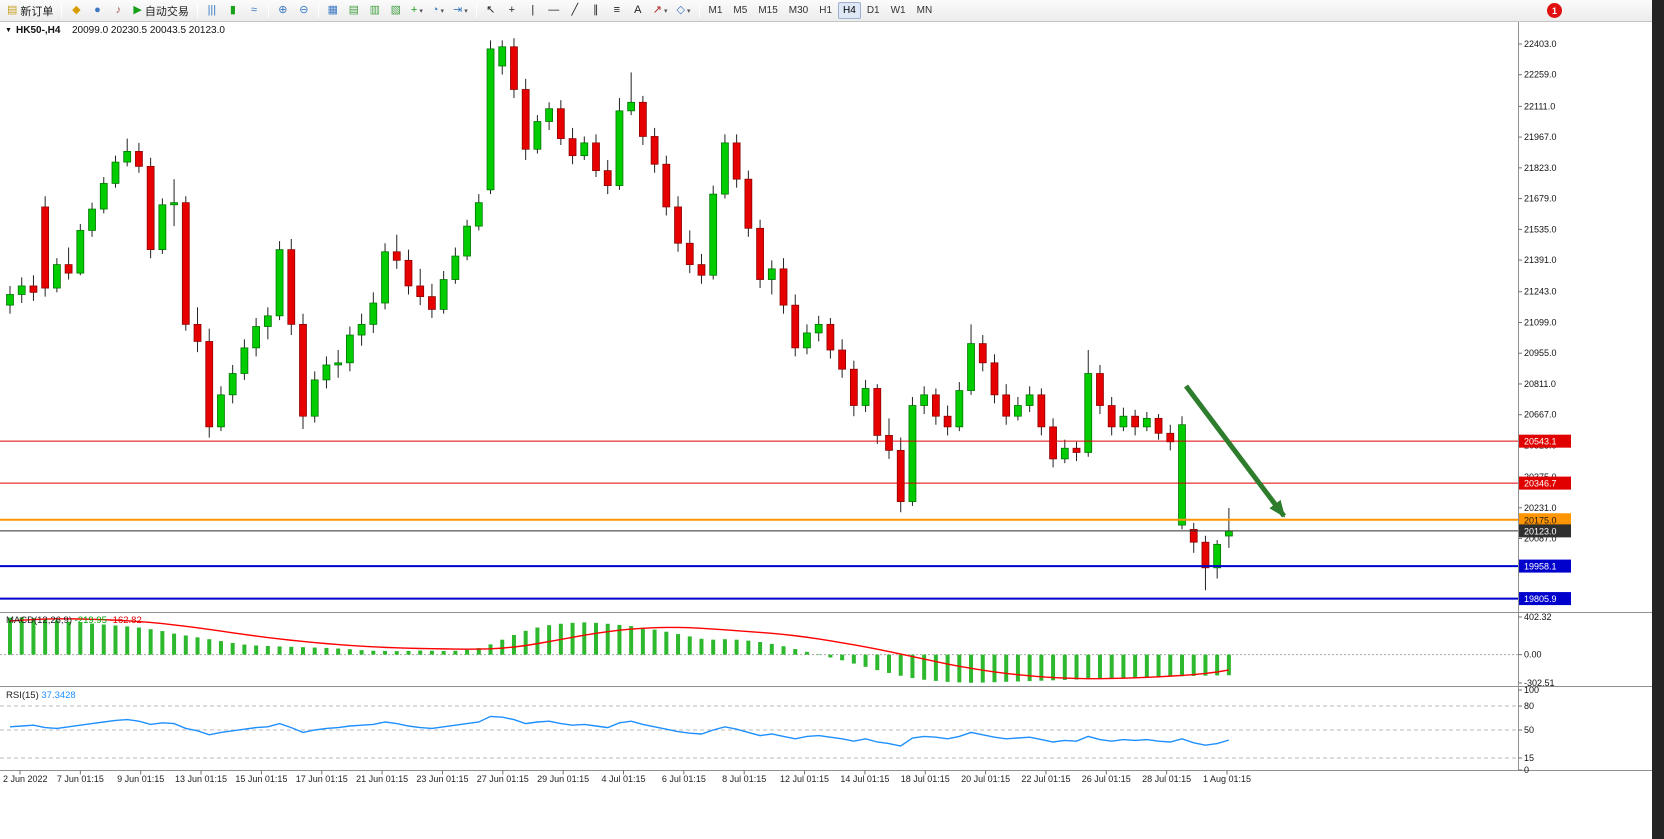  I want to click on timeframe-m15-button: M15, so click(768, 10).